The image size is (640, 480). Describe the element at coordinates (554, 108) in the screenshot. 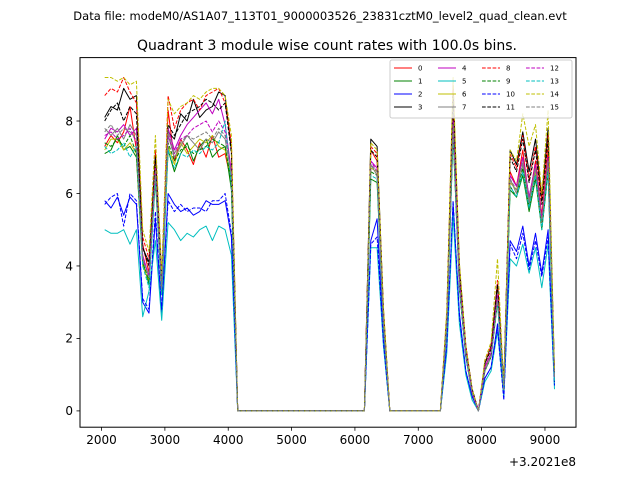

I see `legend-label-15: 15` at that location.